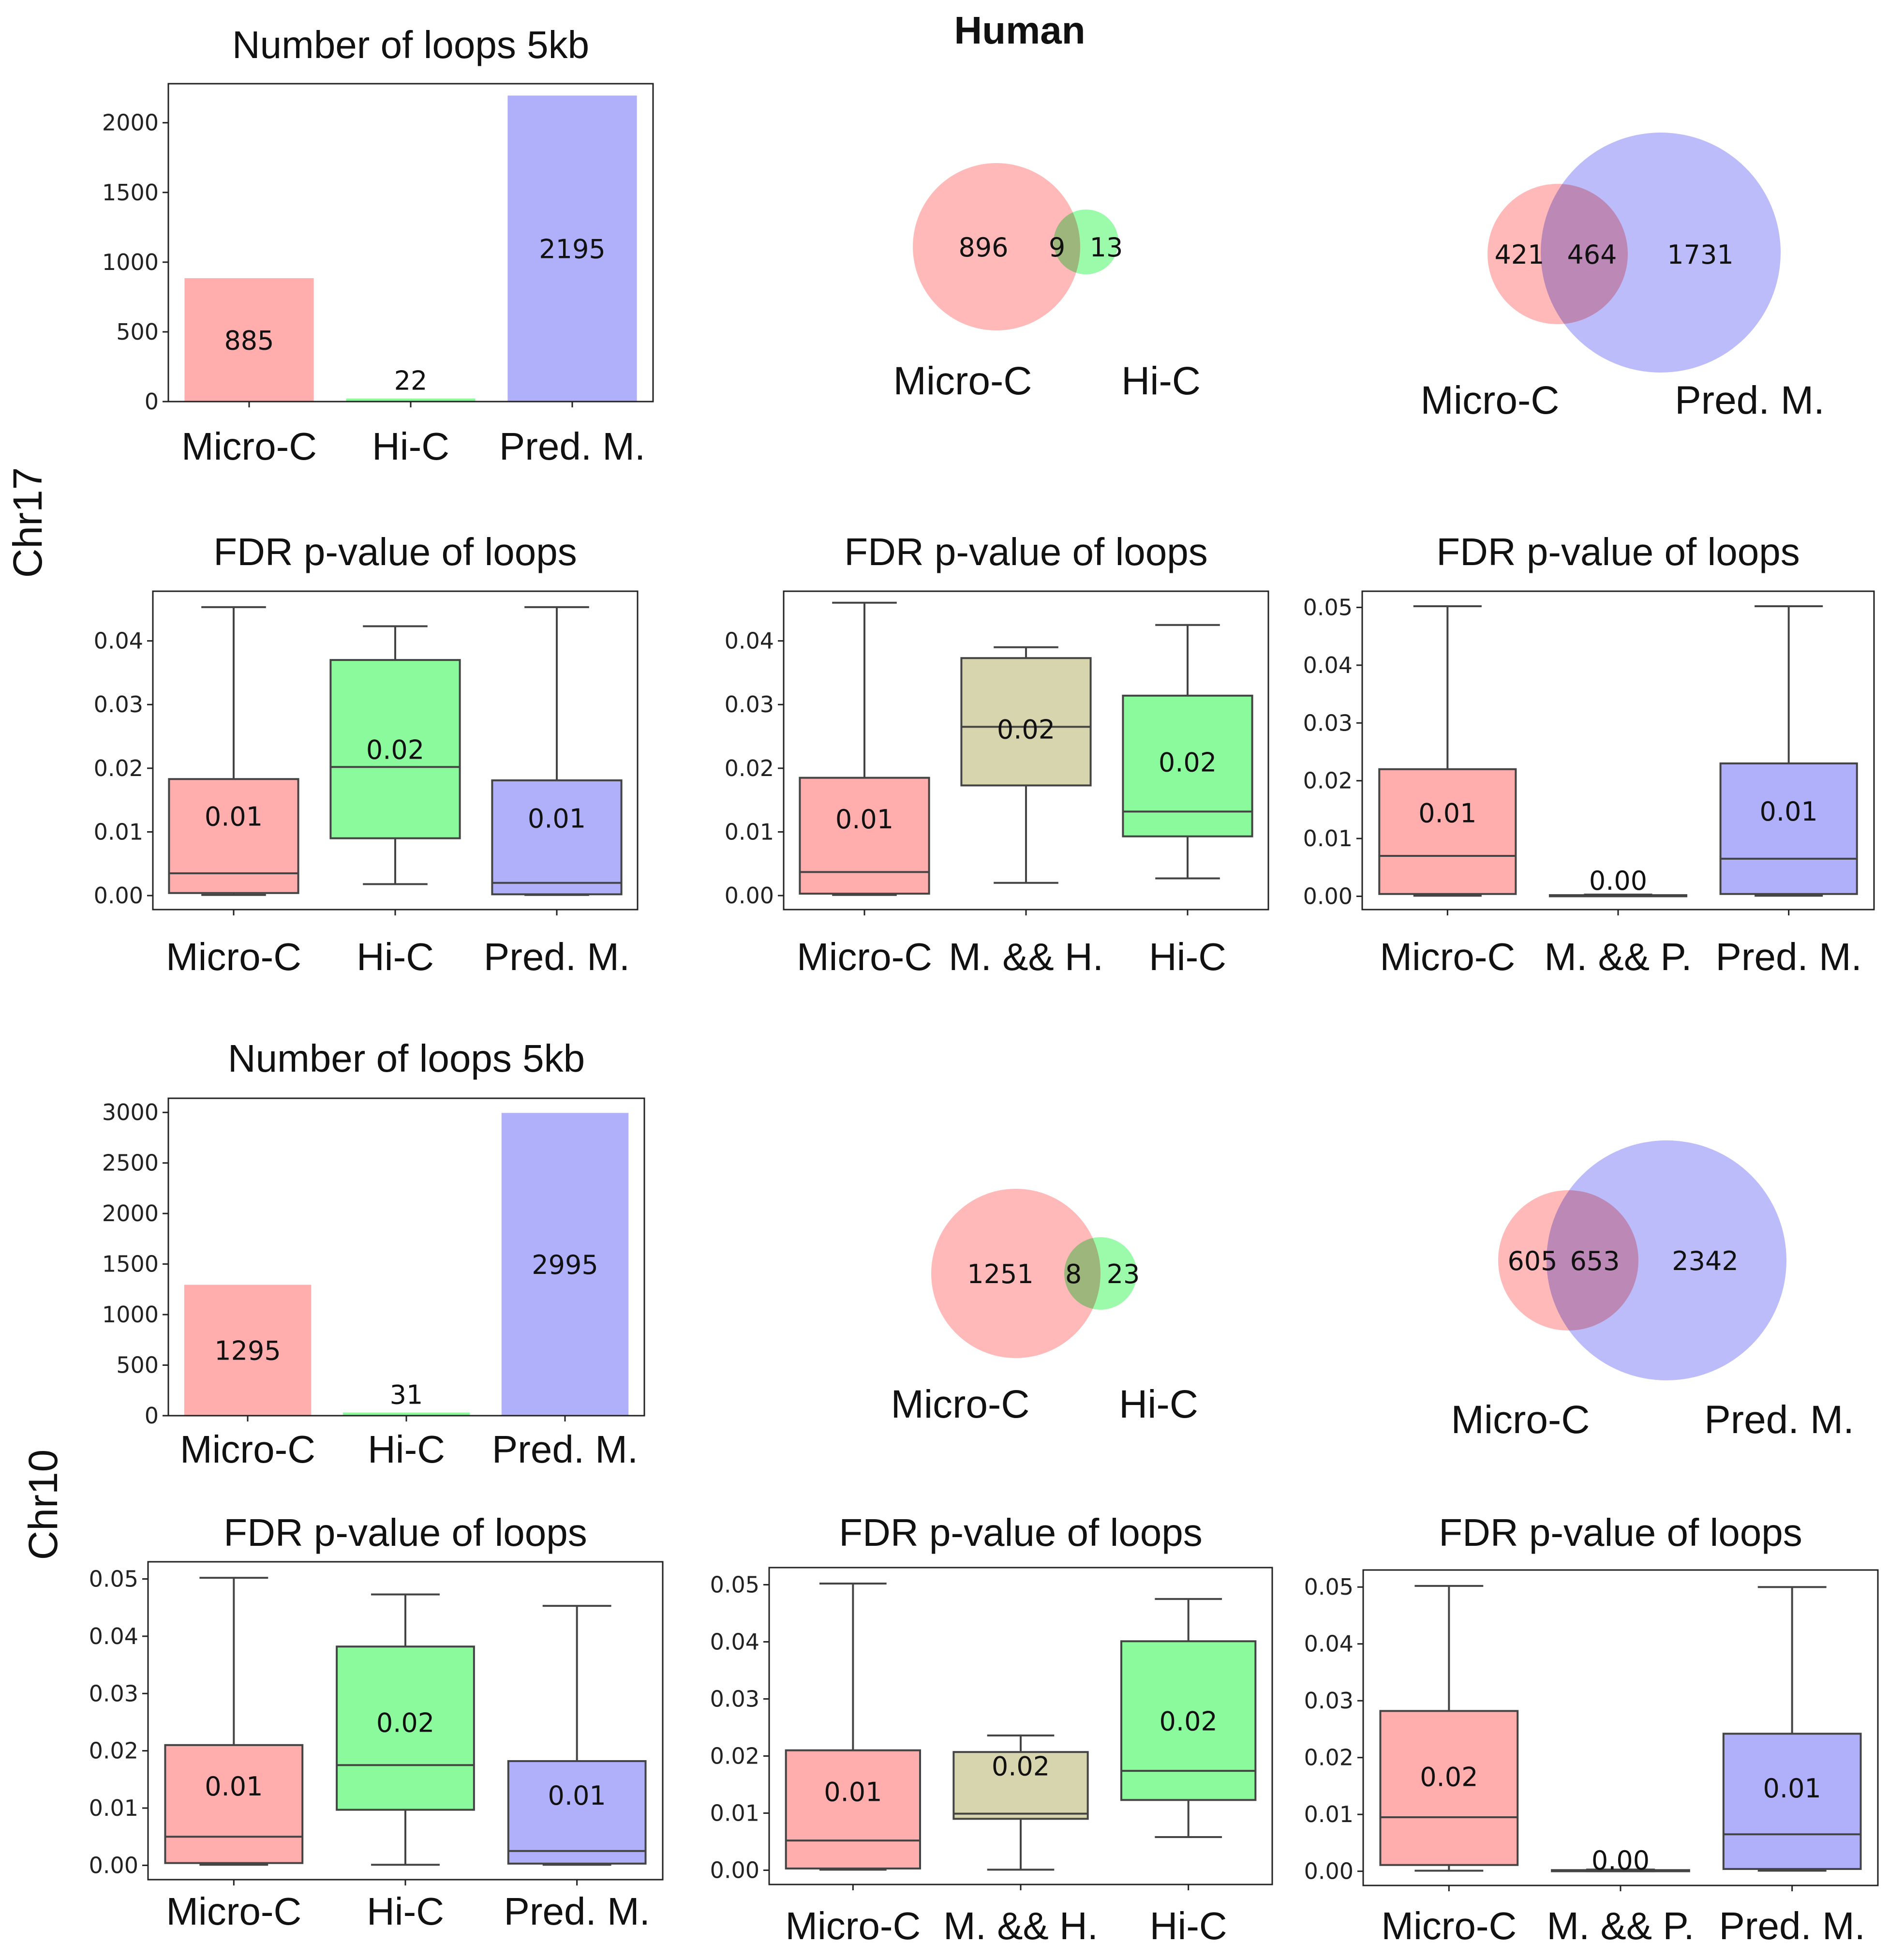 The height and width of the screenshot is (1959, 1904). I want to click on chr10-box-c-box-label: 0.00, so click(1621, 1860).